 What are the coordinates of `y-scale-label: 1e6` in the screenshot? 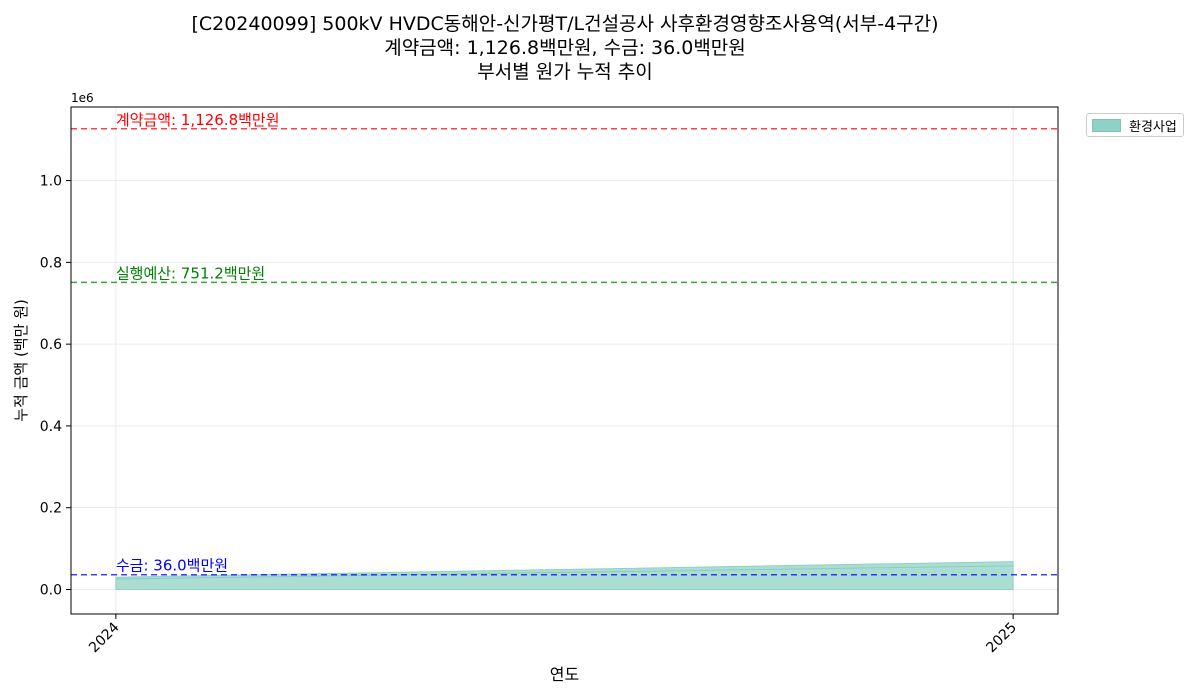 It's located at (82, 98).